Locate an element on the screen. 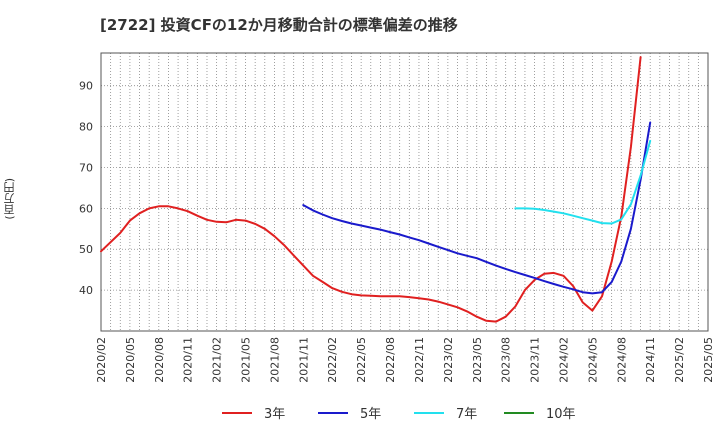 Image resolution: width=720 pixels, height=440 pixels. x-tick-label: 2022/11 is located at coordinates (419, 360).